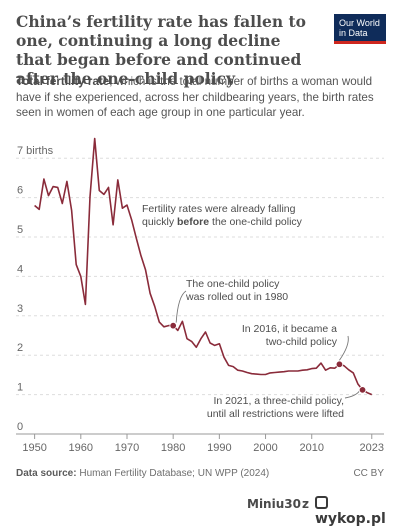 The height and width of the screenshot is (527, 400). I want to click on annotation-line: Fertility rates were already falling, so click(219, 209).